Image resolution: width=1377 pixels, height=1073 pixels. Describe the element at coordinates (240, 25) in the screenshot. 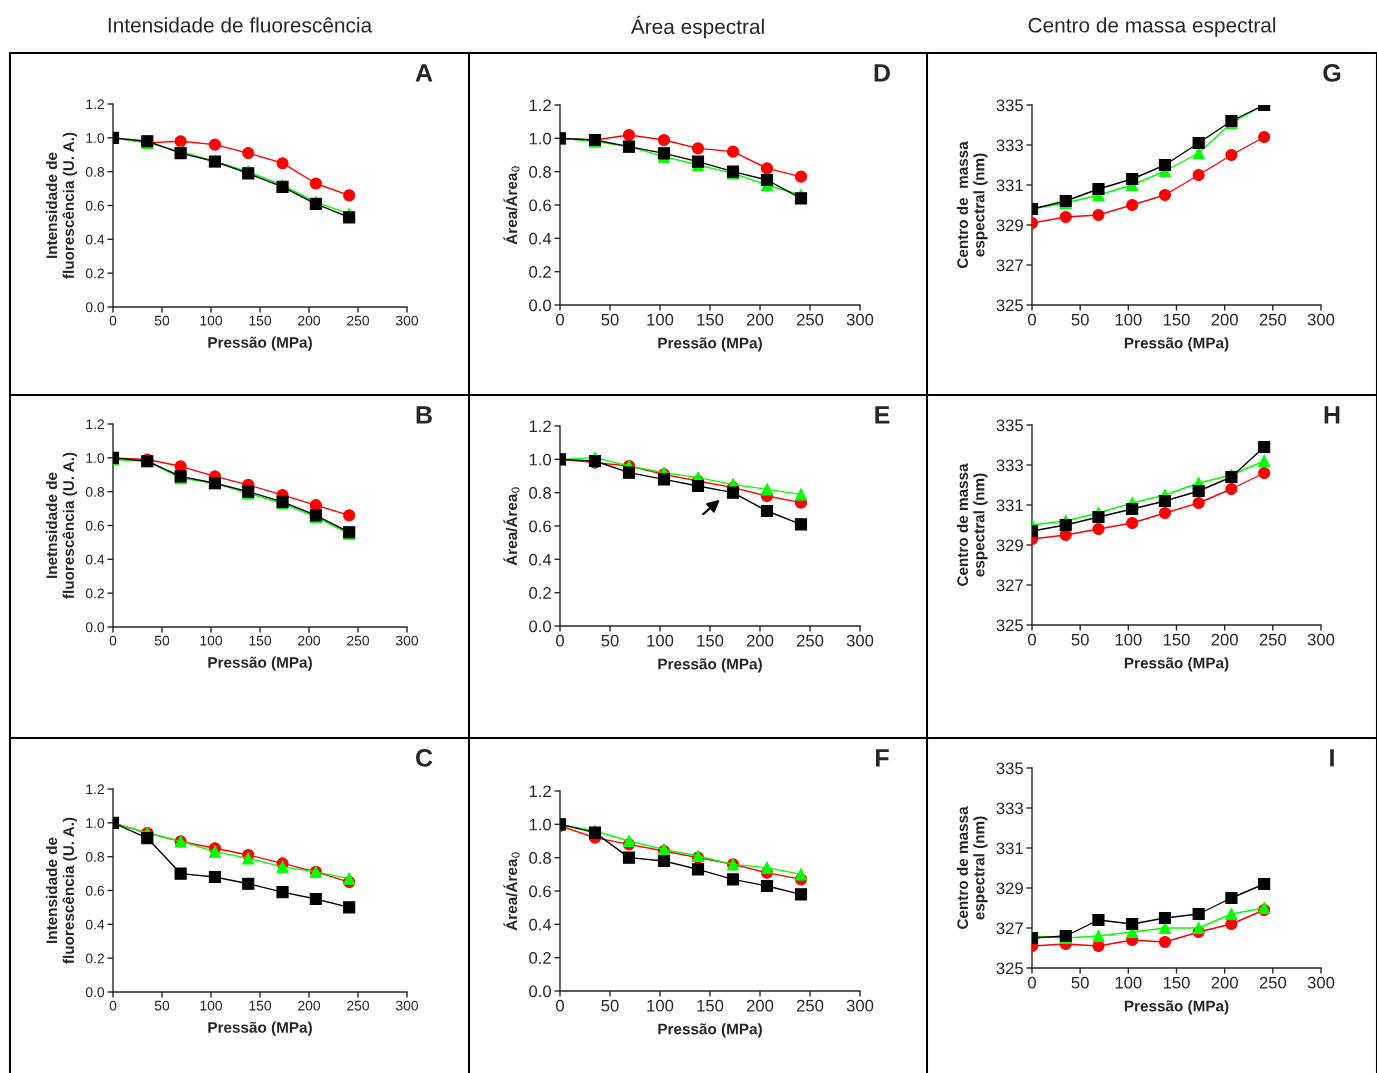

I see `chart-title: Intensidade de fluorescência` at that location.